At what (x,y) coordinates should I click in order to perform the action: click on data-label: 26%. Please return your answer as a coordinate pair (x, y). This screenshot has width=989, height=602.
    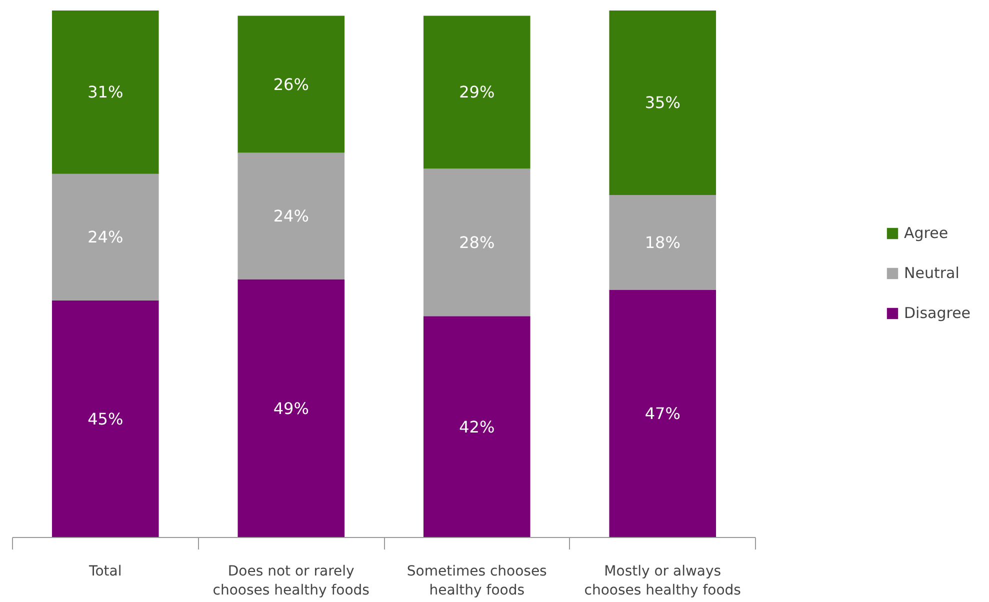
    Looking at the image, I should click on (291, 84).